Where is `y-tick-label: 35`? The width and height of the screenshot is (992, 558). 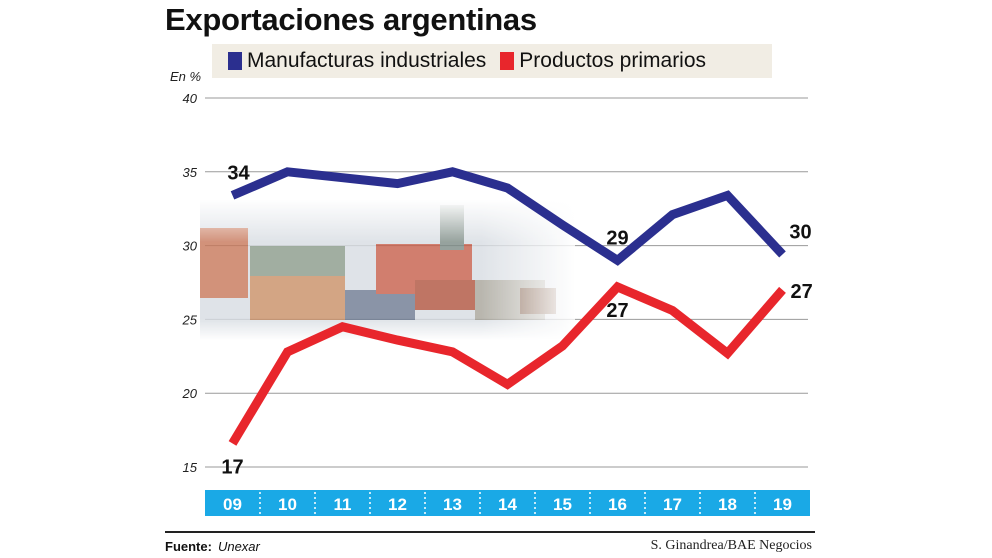 y-tick-label: 35 is located at coordinates (190, 172).